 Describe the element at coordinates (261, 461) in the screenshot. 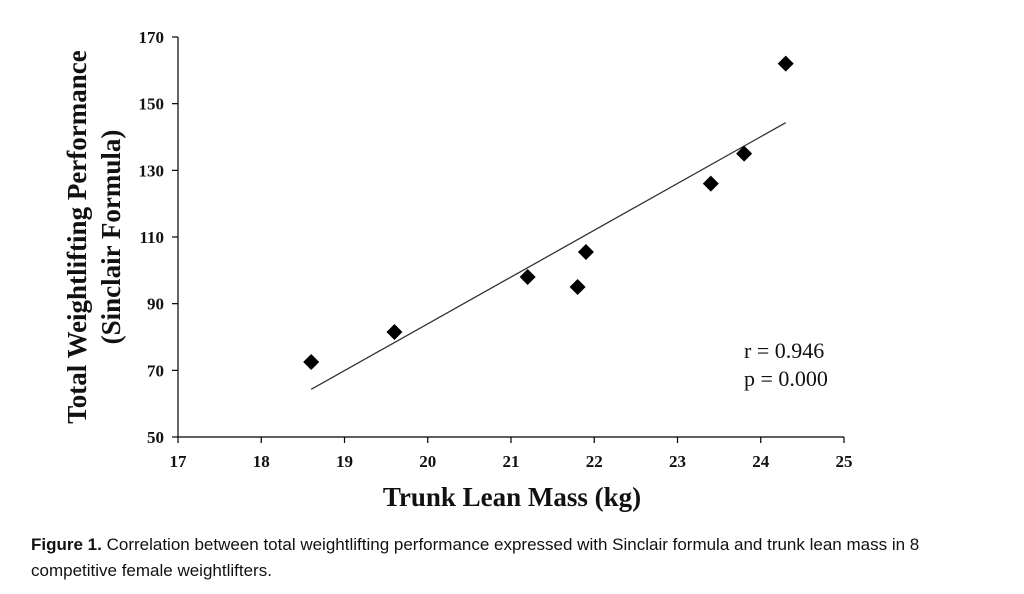

I see `x-tick-label: 18` at that location.